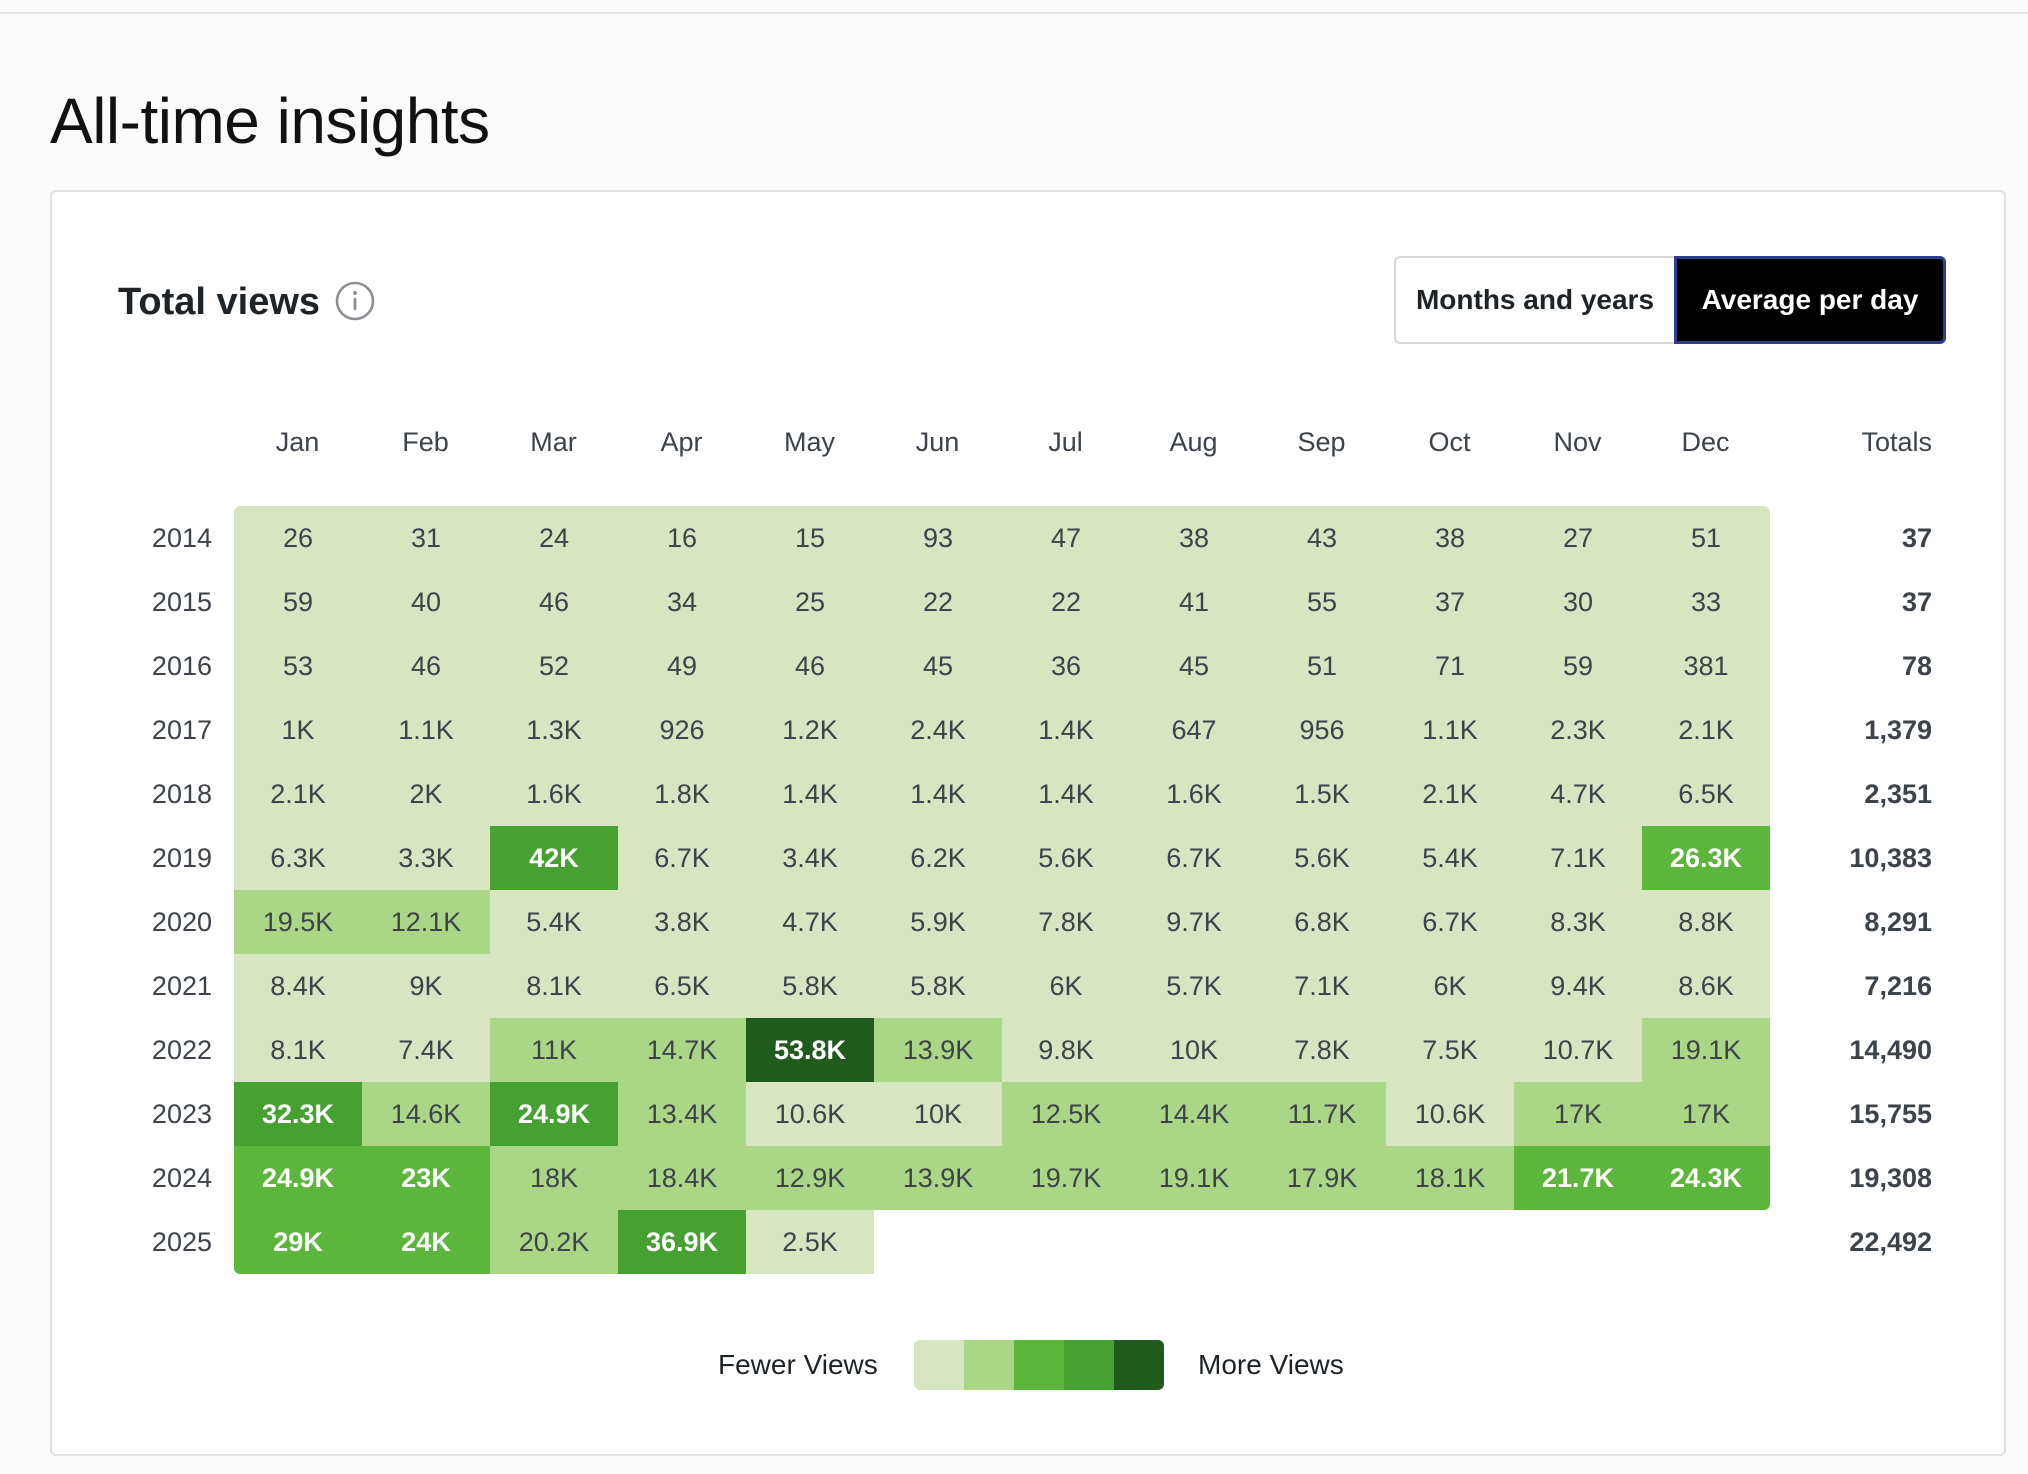  What do you see at coordinates (298, 1242) in the screenshot?
I see `heatmap-cell: 29K` at bounding box center [298, 1242].